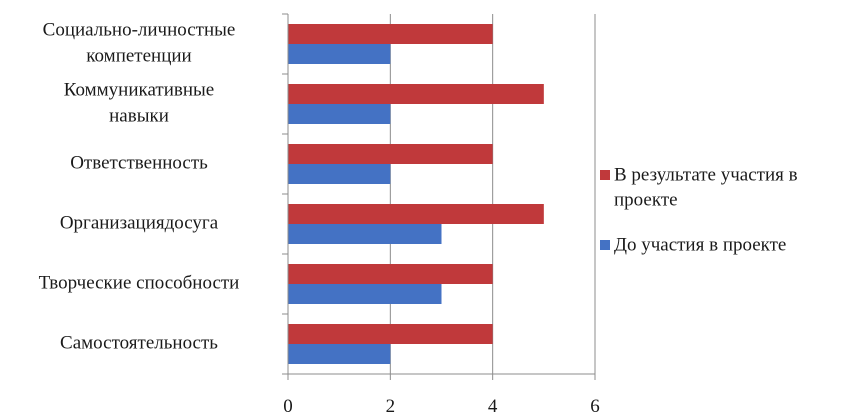 This screenshot has height=419, width=850. Describe the element at coordinates (706, 187) in the screenshot. I see `legend-label-0: В результате участия в проекте` at that location.